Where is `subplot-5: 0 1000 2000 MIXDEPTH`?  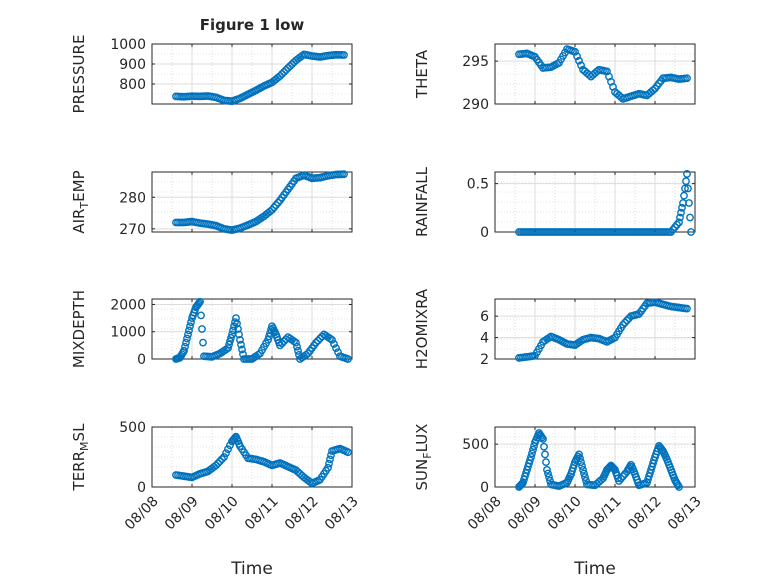 subplot-5: 0 1000 2000 MIXDEPTH is located at coordinates (211, 329).